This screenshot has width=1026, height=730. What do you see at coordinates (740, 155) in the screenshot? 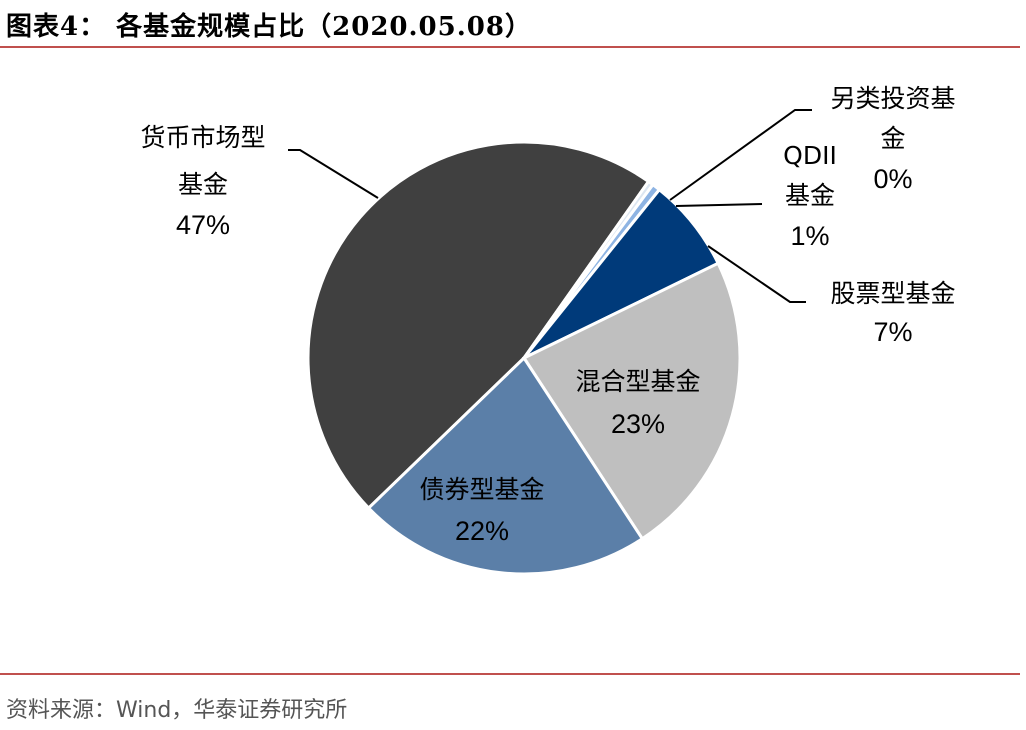
I see `leader-line-alternative` at bounding box center [740, 155].